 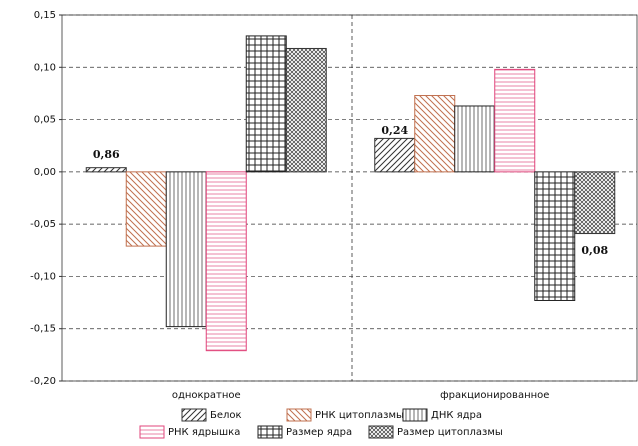 What do you see at coordinates (594, 250) in the screenshot?
I see `annotation: 0,08` at bounding box center [594, 250].